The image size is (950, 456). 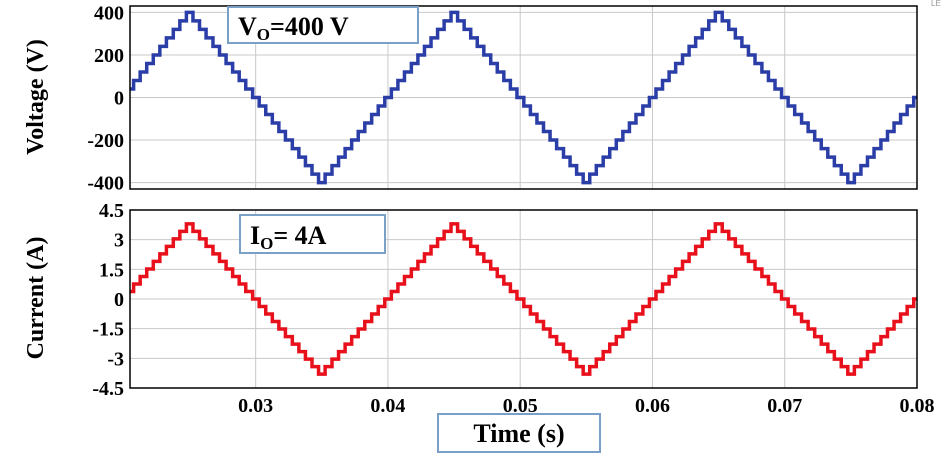 What do you see at coordinates (255, 406) in the screenshot?
I see `i-x-tick-label-0: 0.03` at bounding box center [255, 406].